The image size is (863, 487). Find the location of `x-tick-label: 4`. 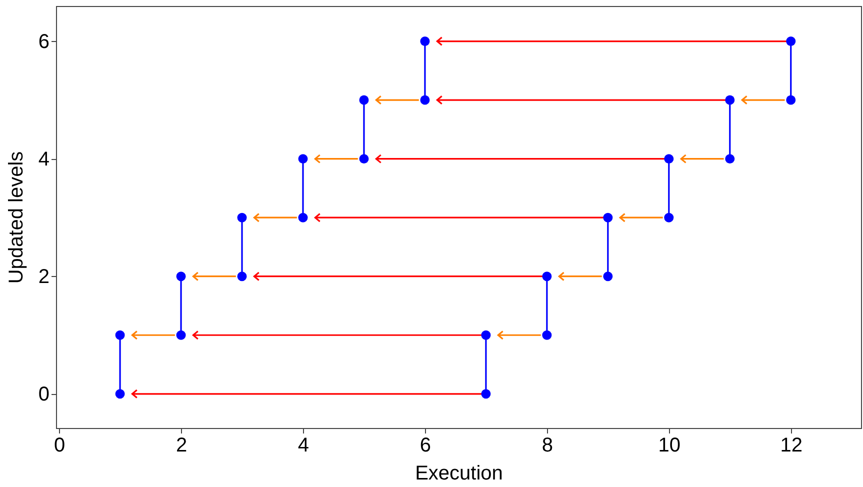

x-tick-label: 4 is located at coordinates (304, 445).